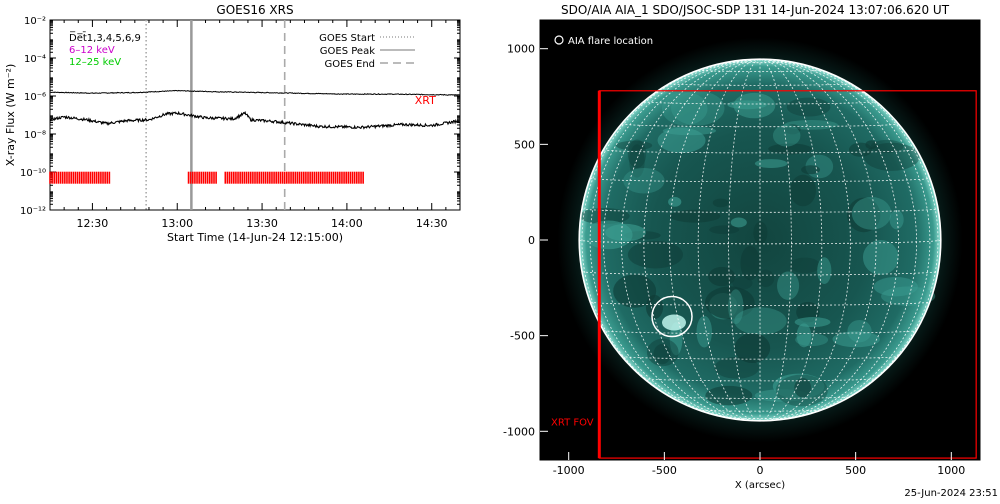 The image size is (1000, 504). What do you see at coordinates (35, 135) in the screenshot?
I see `y-tick-label: 10⁻⁸` at bounding box center [35, 135].